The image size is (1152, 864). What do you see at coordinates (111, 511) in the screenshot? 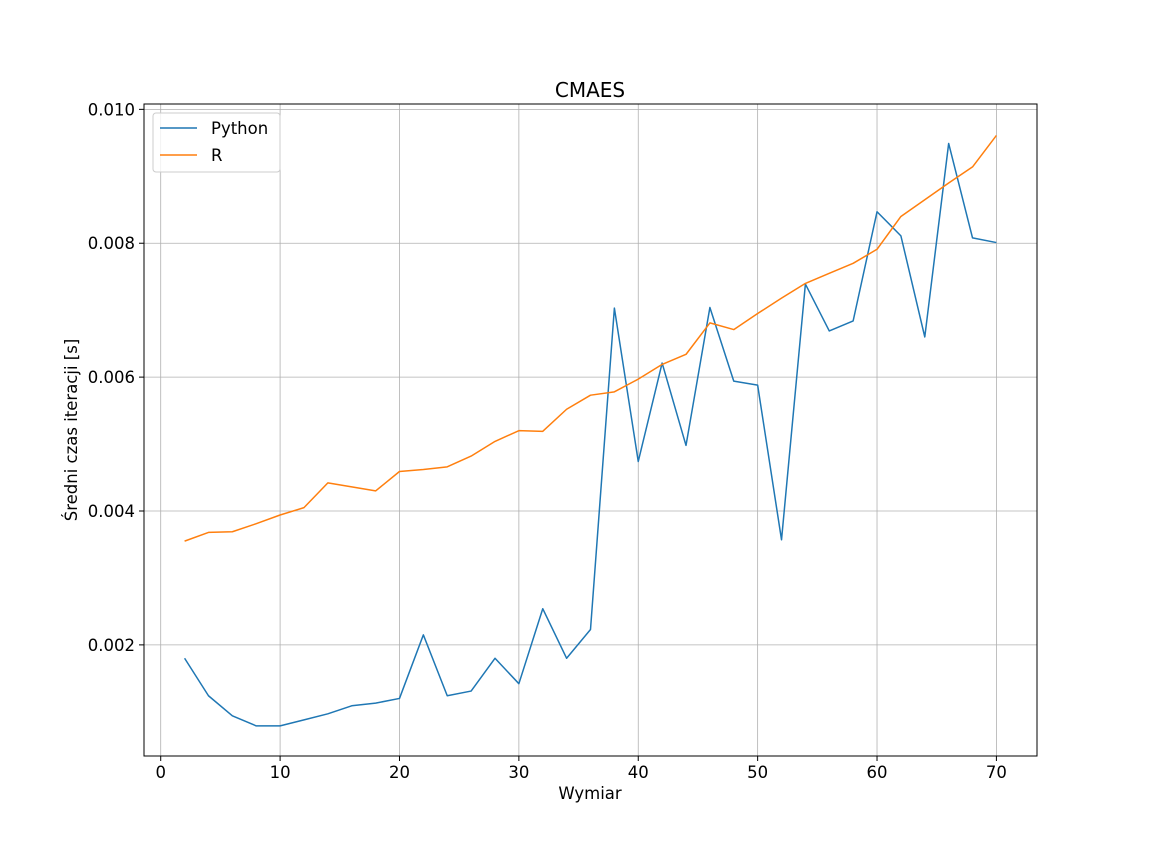
I see `y-tick-label: 0.004` at bounding box center [111, 511].